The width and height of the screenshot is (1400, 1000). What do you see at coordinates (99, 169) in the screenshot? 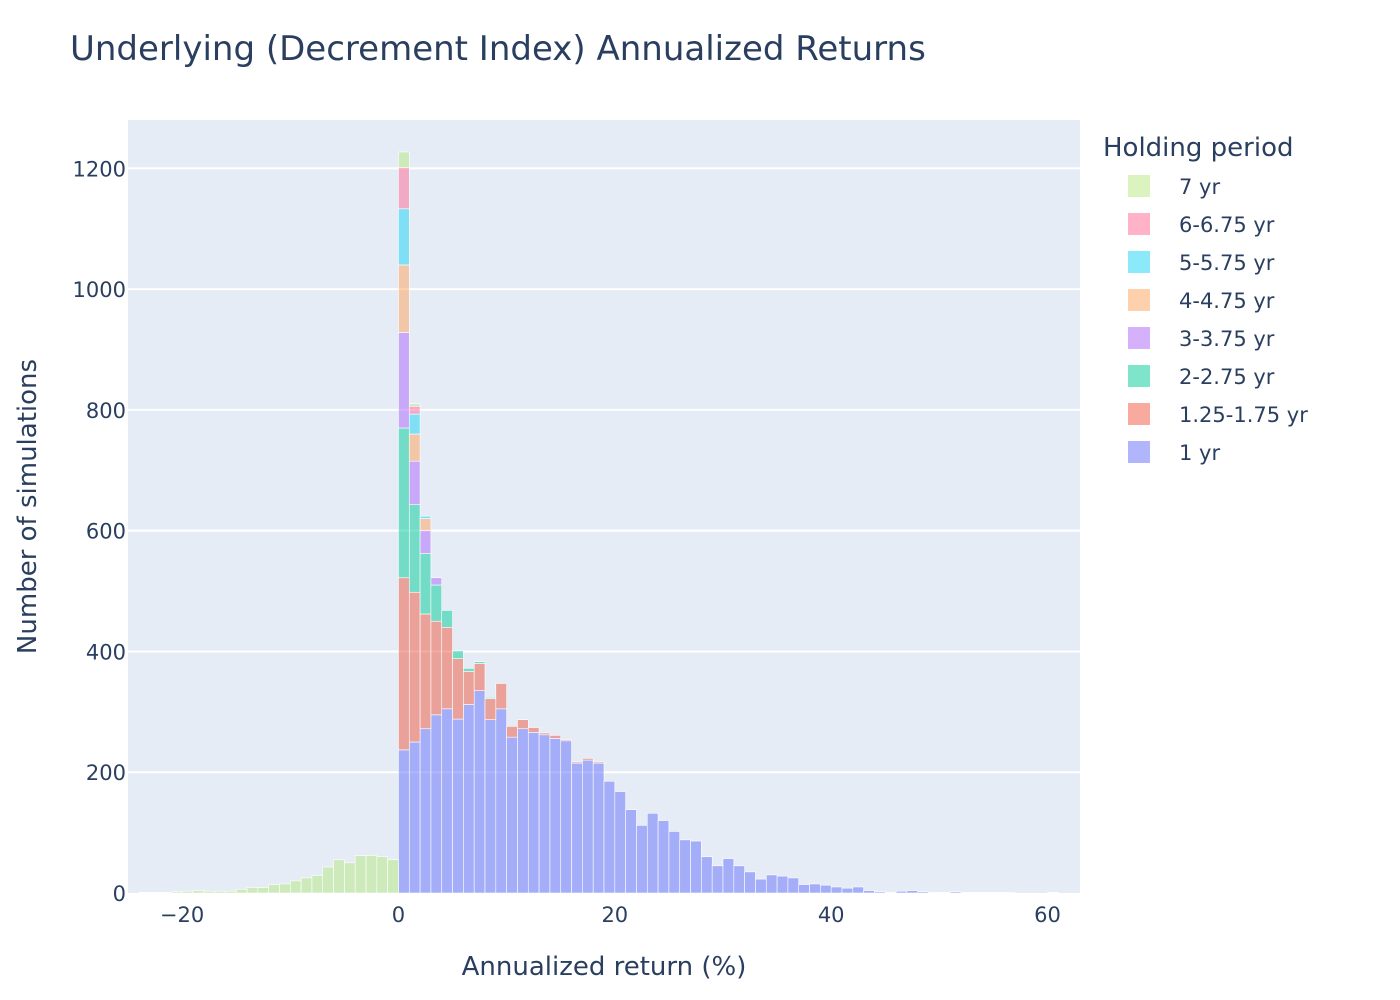
I see `y-tick-label: 1200` at bounding box center [99, 169].